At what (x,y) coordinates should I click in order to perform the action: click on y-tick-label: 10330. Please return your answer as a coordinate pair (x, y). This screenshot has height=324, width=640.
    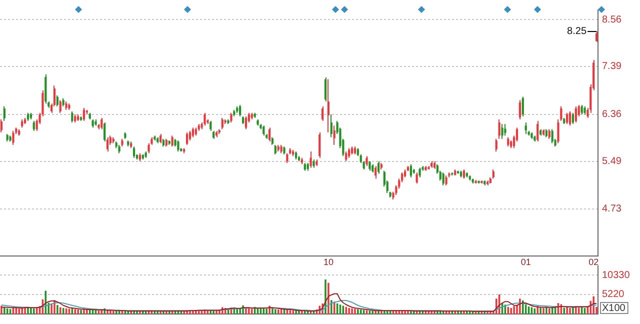
    Looking at the image, I should click on (616, 275).